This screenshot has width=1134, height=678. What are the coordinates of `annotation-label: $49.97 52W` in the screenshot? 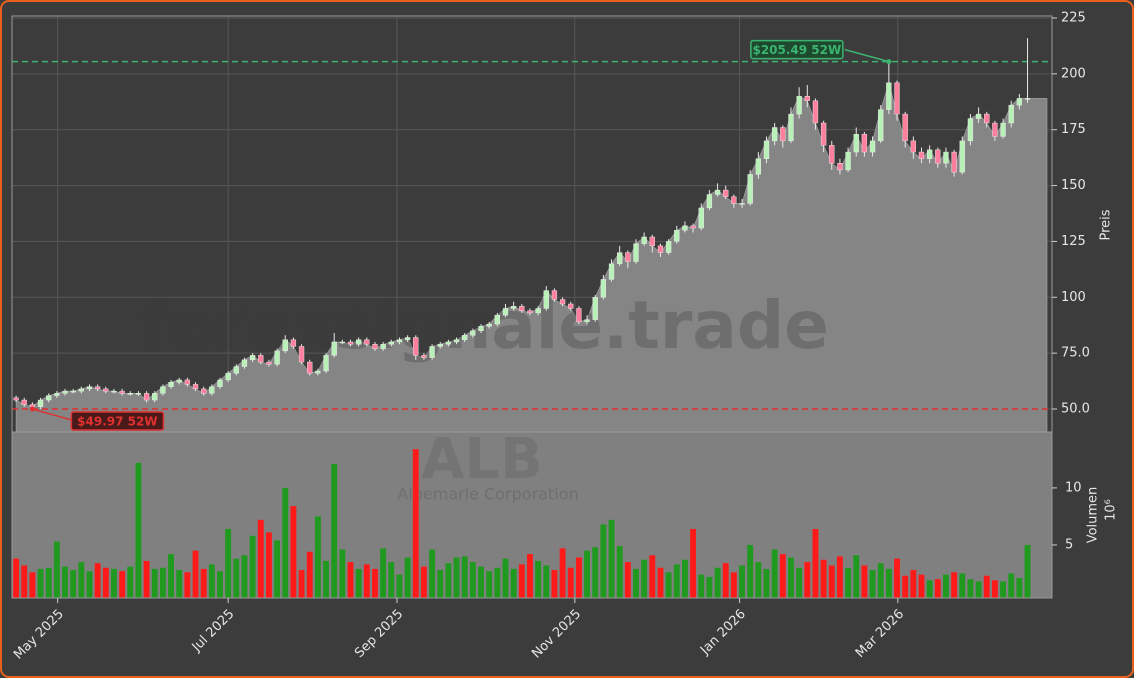 It's located at (117, 422).